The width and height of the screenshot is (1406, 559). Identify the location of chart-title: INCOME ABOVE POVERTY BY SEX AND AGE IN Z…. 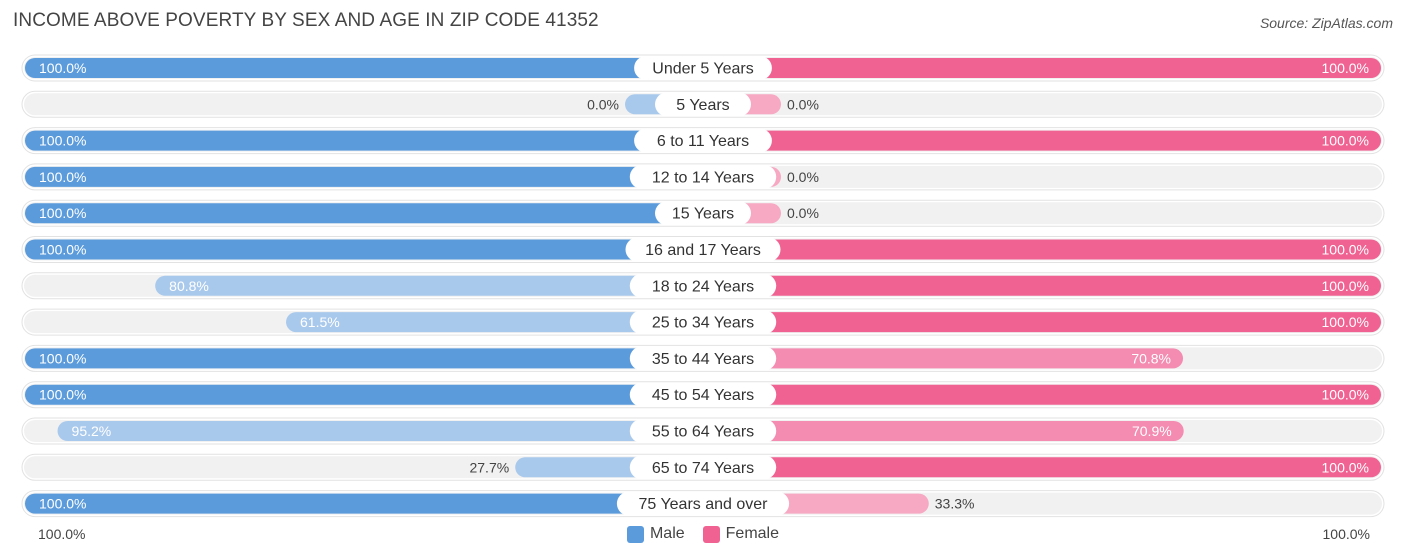
(306, 20).